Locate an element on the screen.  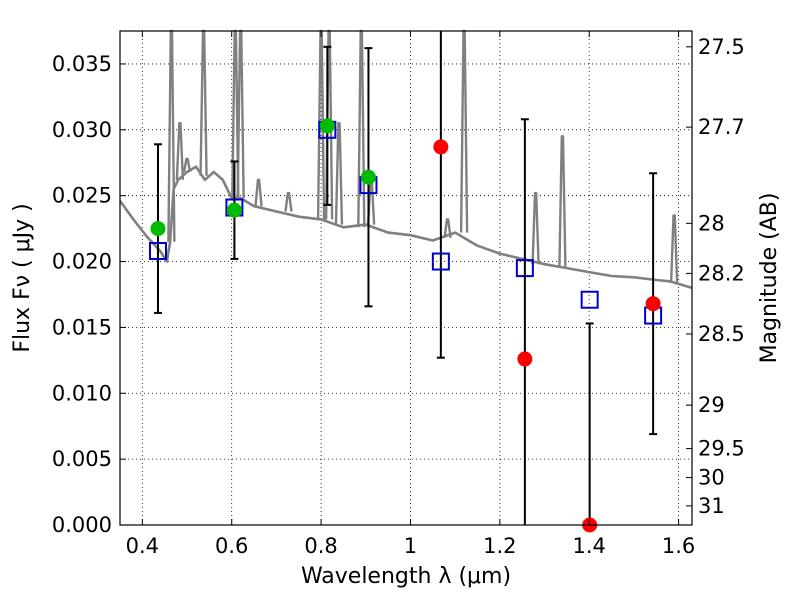
magnitude-axis-label: Magnitude (AB) is located at coordinates (769, 278).